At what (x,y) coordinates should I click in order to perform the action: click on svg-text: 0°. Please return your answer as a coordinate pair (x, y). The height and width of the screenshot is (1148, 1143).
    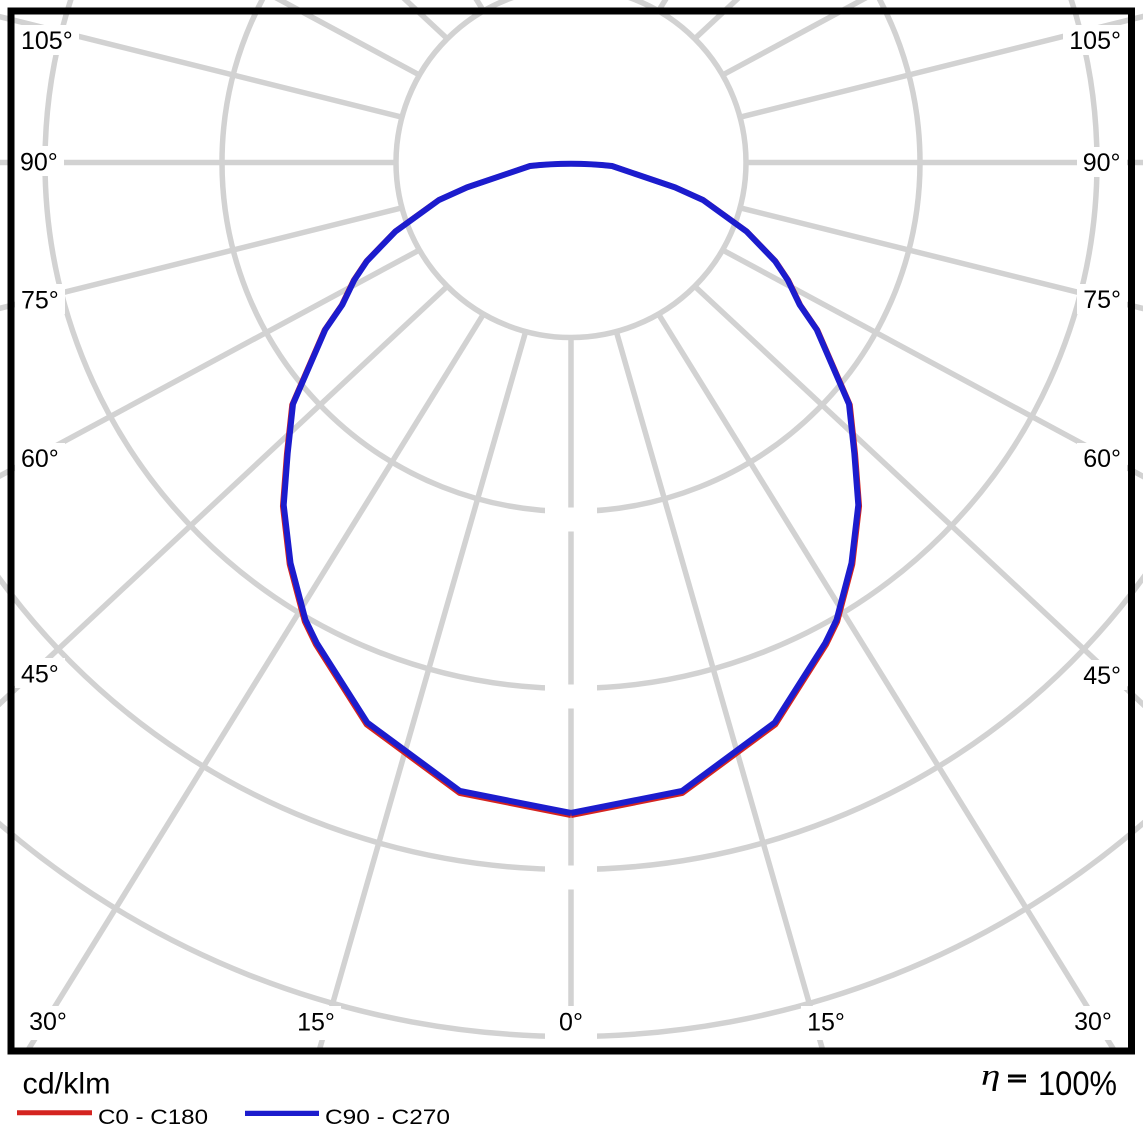
    Looking at the image, I should click on (571, 1022).